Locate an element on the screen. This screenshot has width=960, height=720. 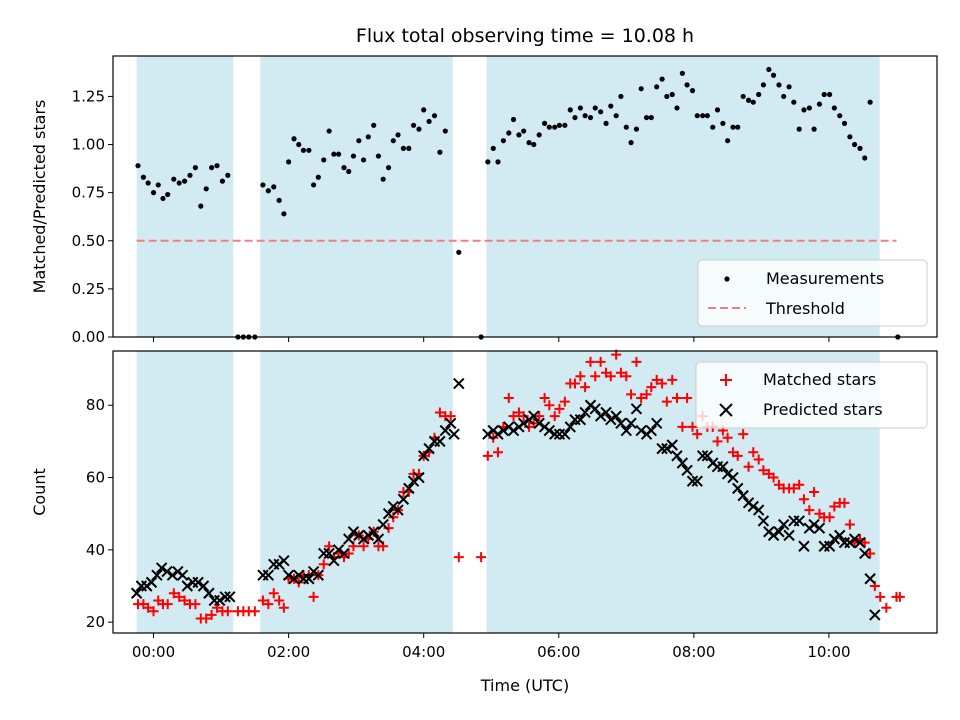
x-axis-title: Time (UTC) is located at coordinates (524, 685).